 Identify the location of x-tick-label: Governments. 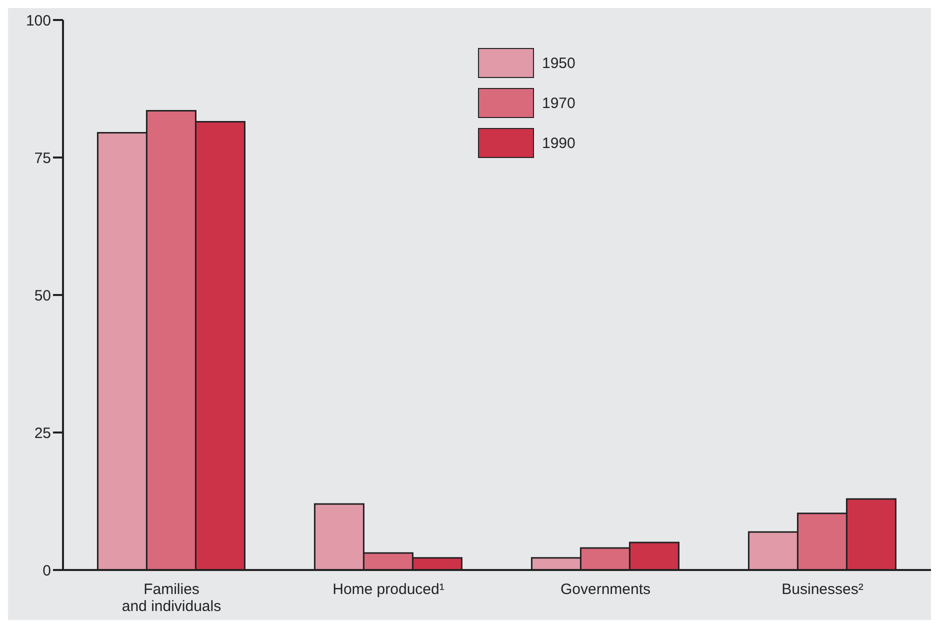
(605, 589).